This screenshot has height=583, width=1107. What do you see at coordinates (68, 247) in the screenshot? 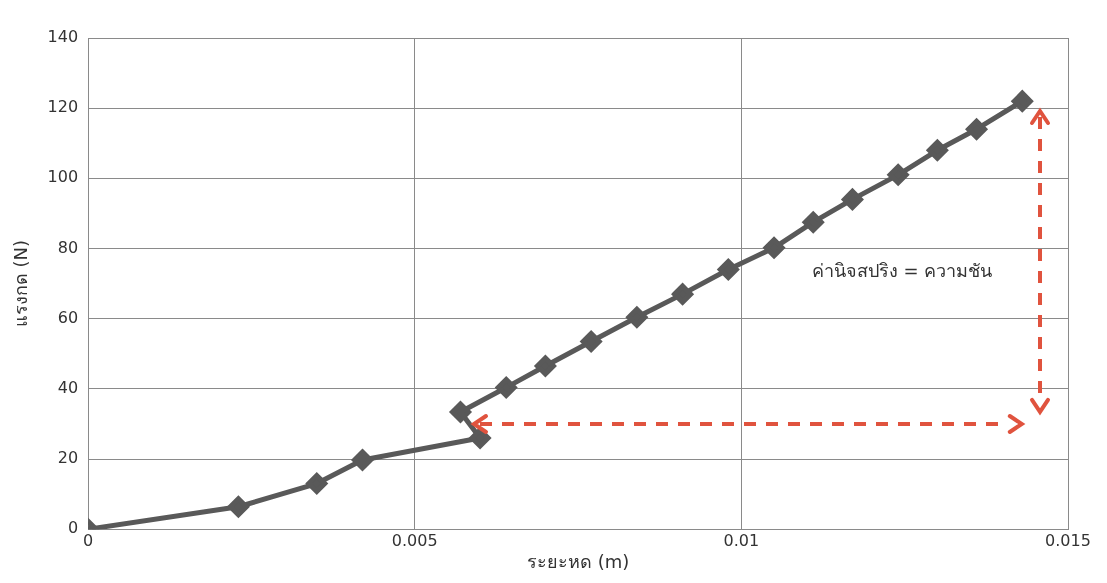
I see `y-tick-label: 80` at bounding box center [68, 247].